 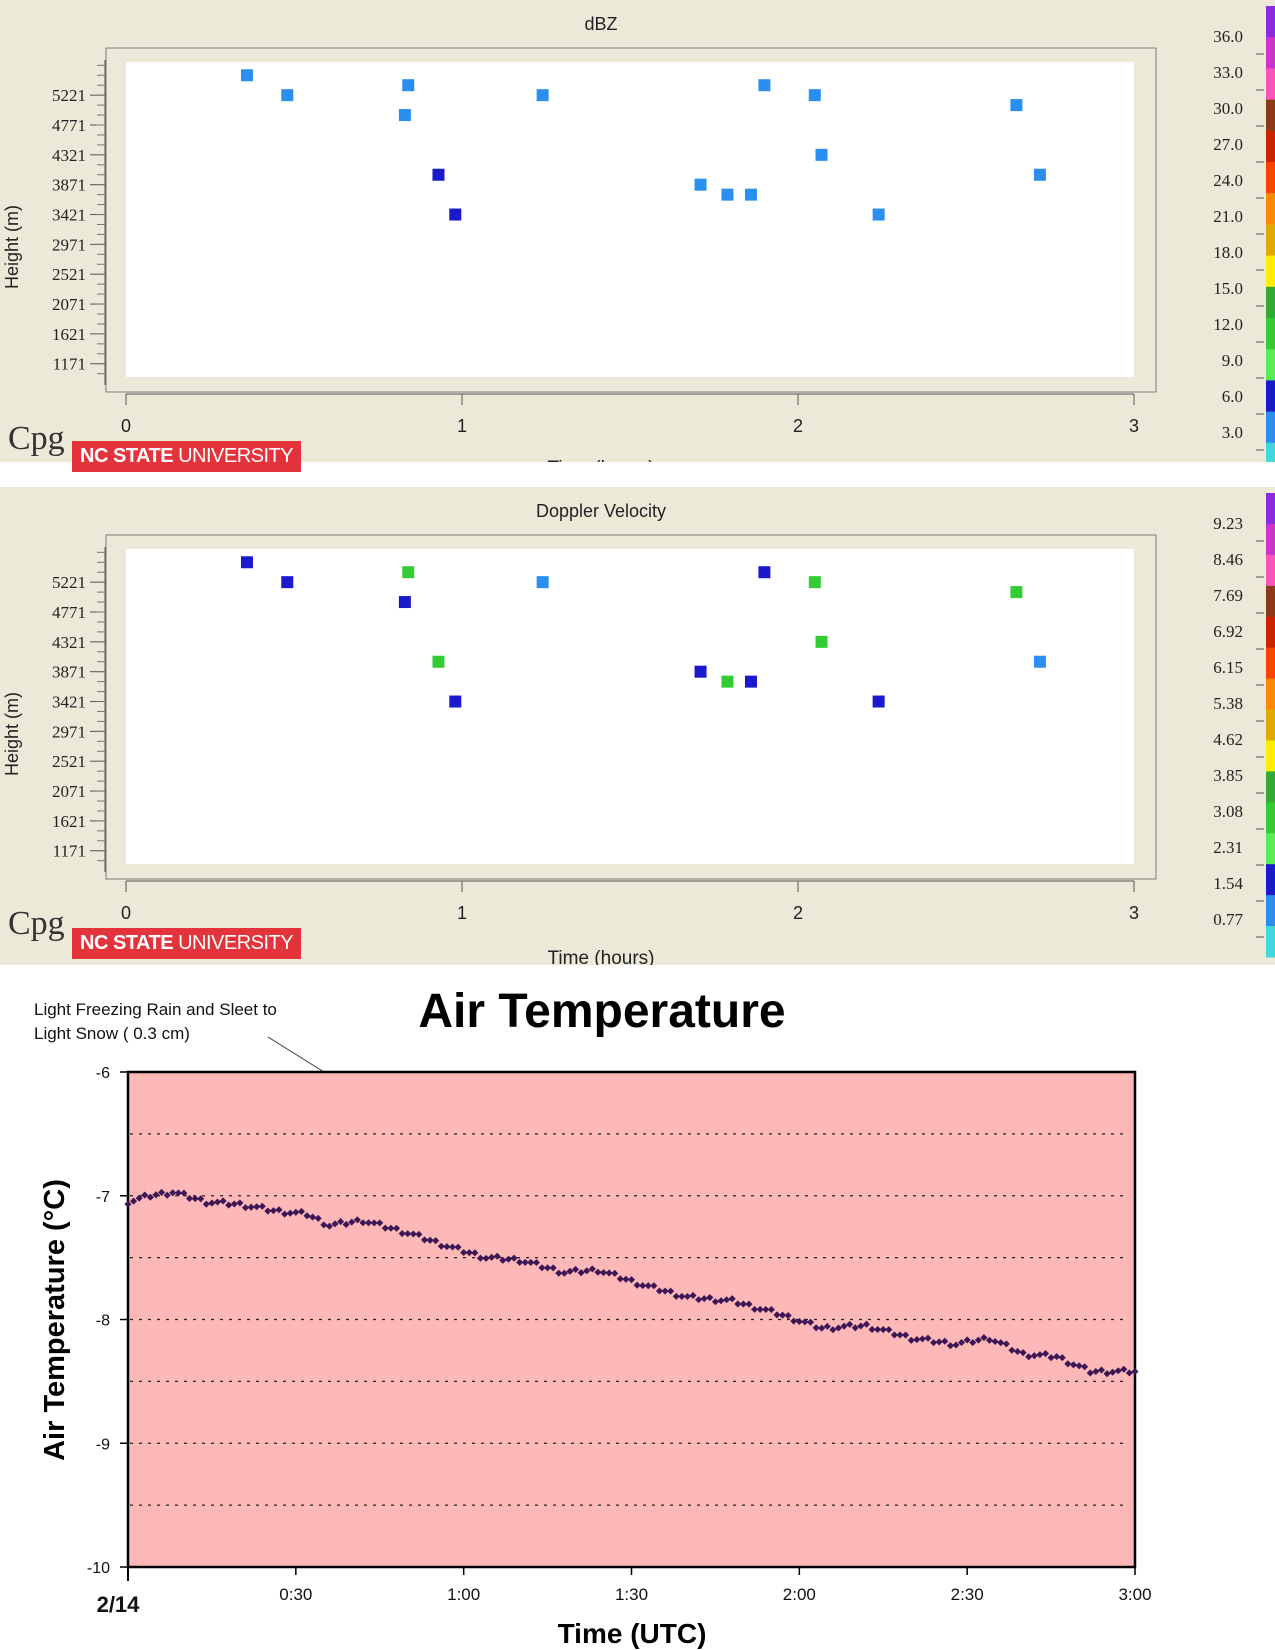 What do you see at coordinates (1228, 919) in the screenshot?
I see `colorbar-label: 0.77` at bounding box center [1228, 919].